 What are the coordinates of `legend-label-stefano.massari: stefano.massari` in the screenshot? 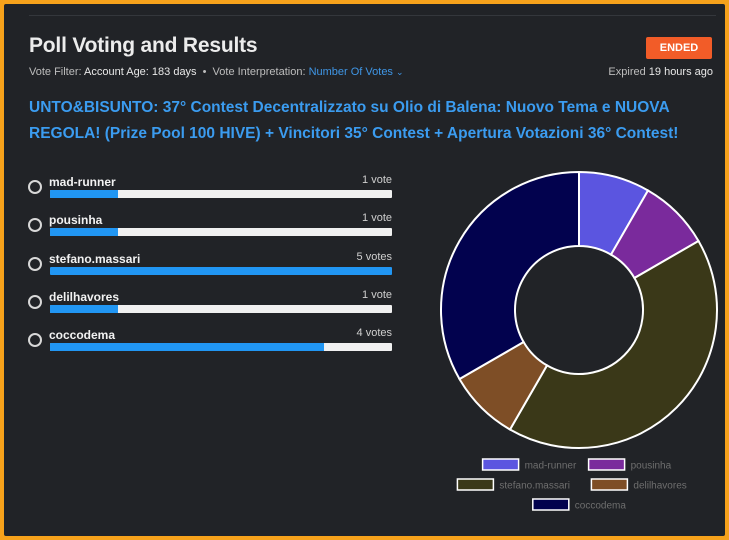 It's located at (534, 486).